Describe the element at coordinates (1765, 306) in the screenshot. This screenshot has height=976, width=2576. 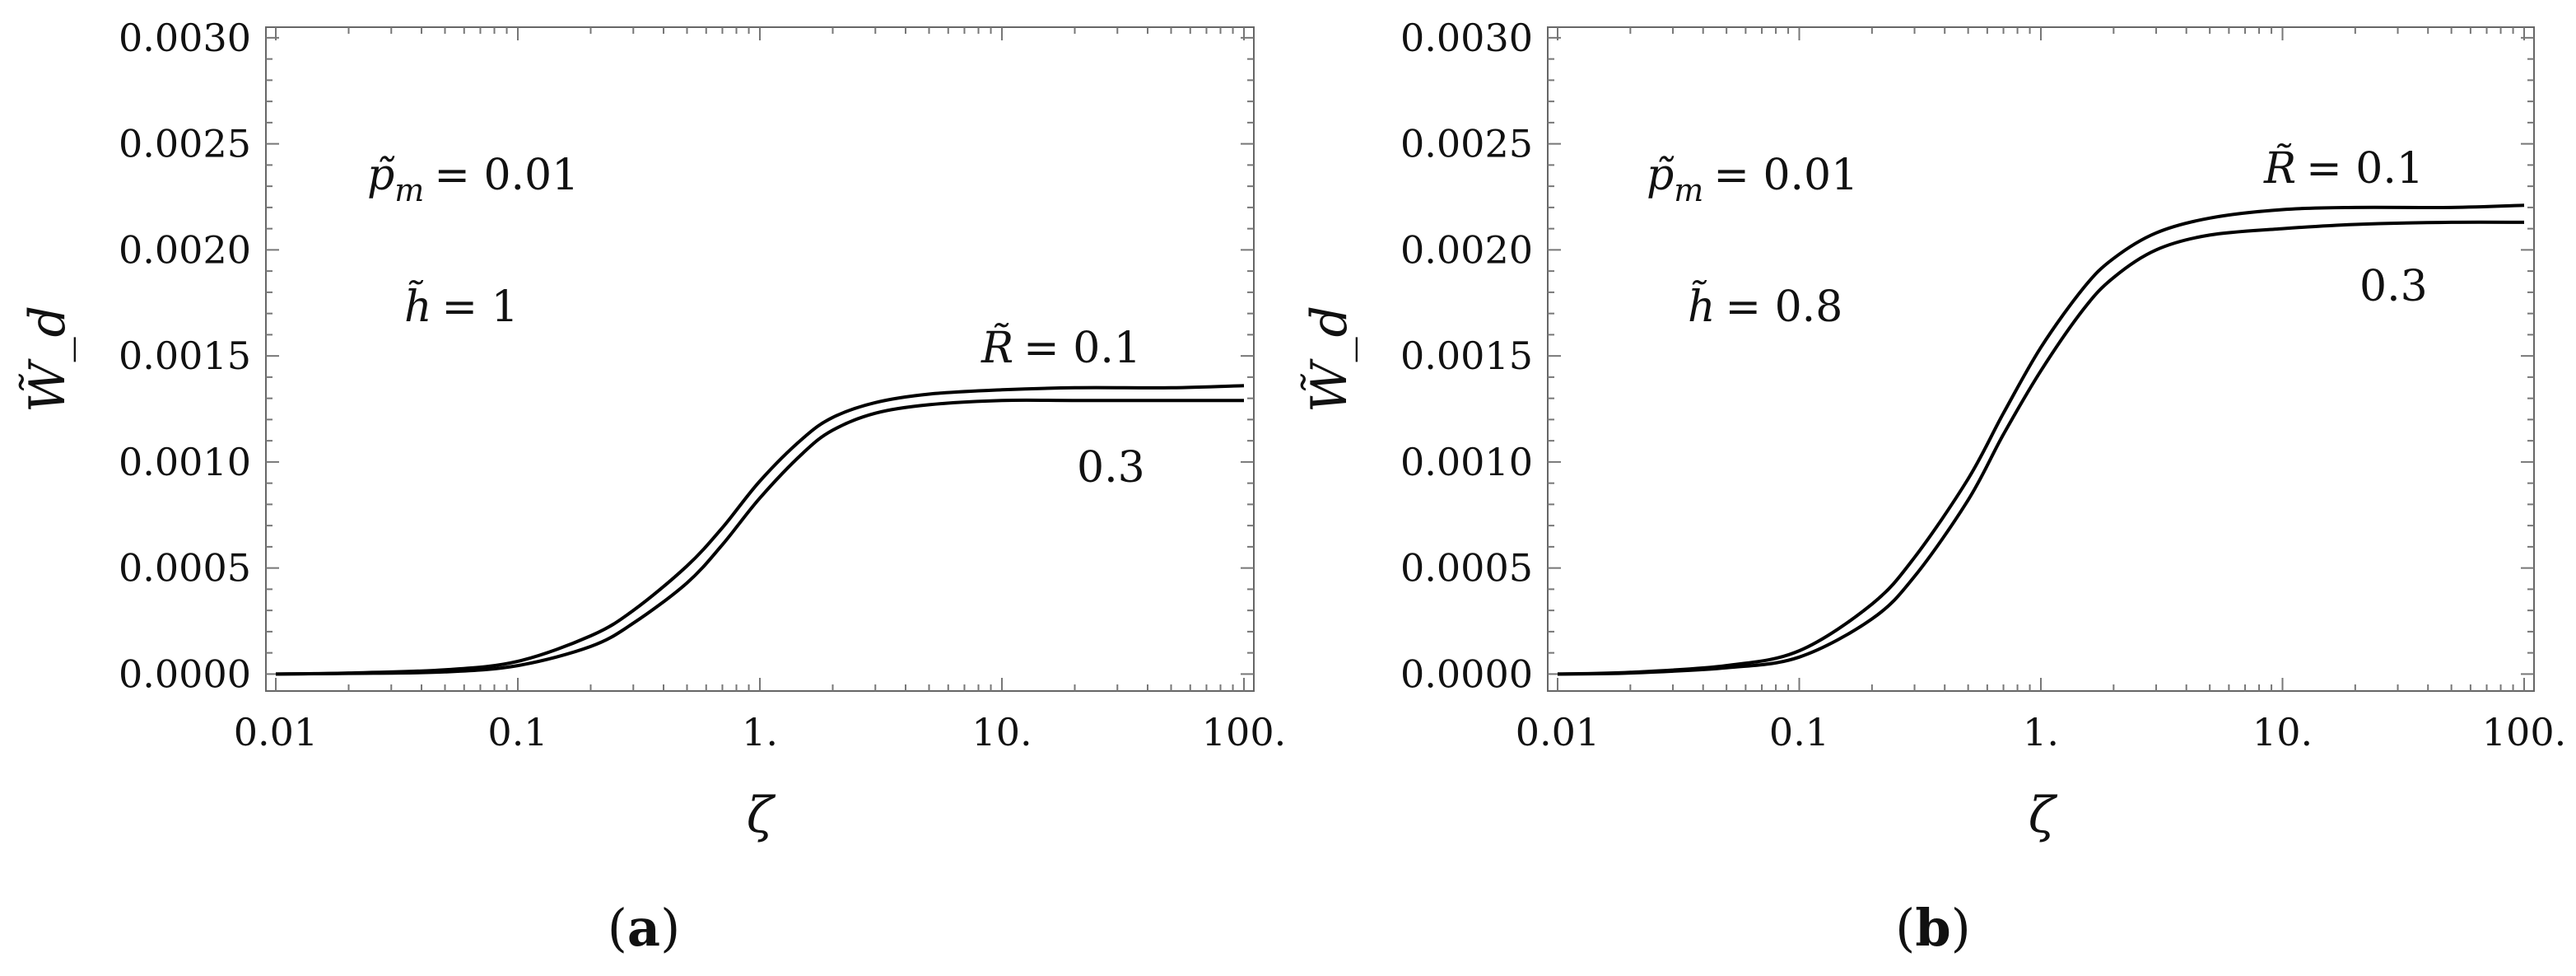
I see `annotation-h: h̃ = 0.8` at that location.